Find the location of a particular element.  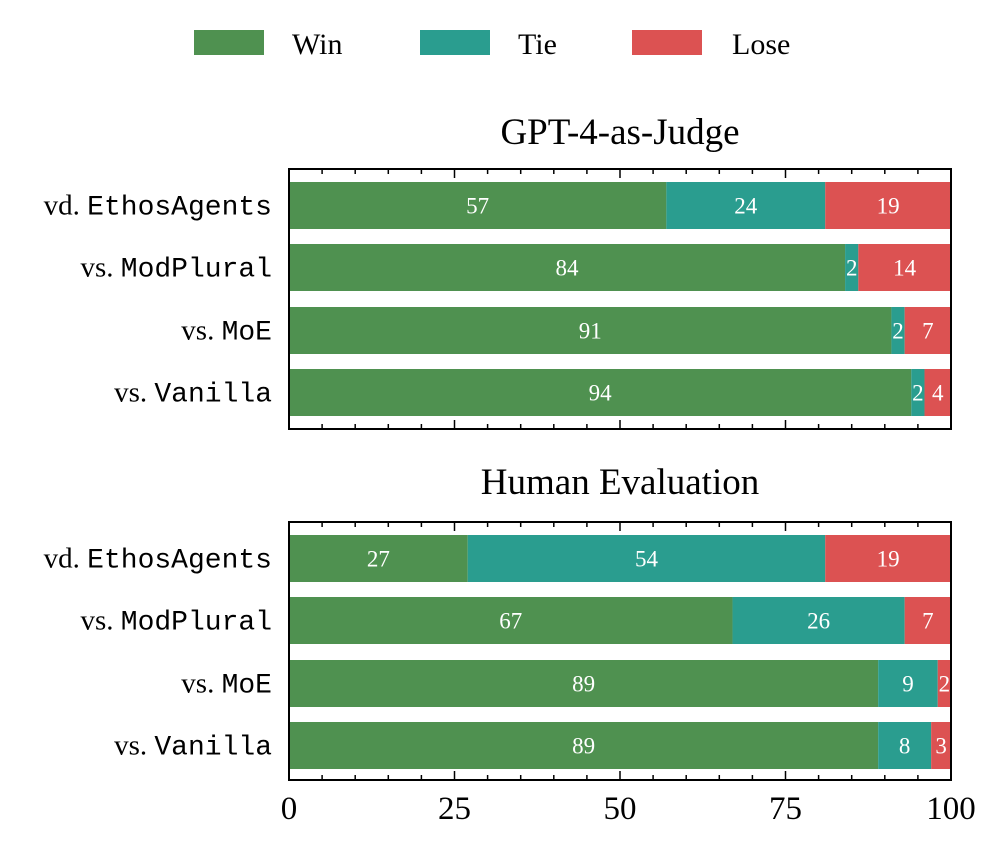

x-tick-label: 25 is located at coordinates (454, 809).